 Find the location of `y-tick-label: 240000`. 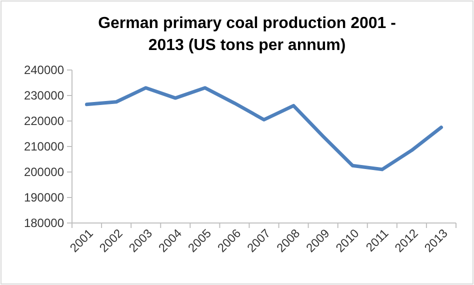

y-tick-label: 240000 is located at coordinates (44, 70).